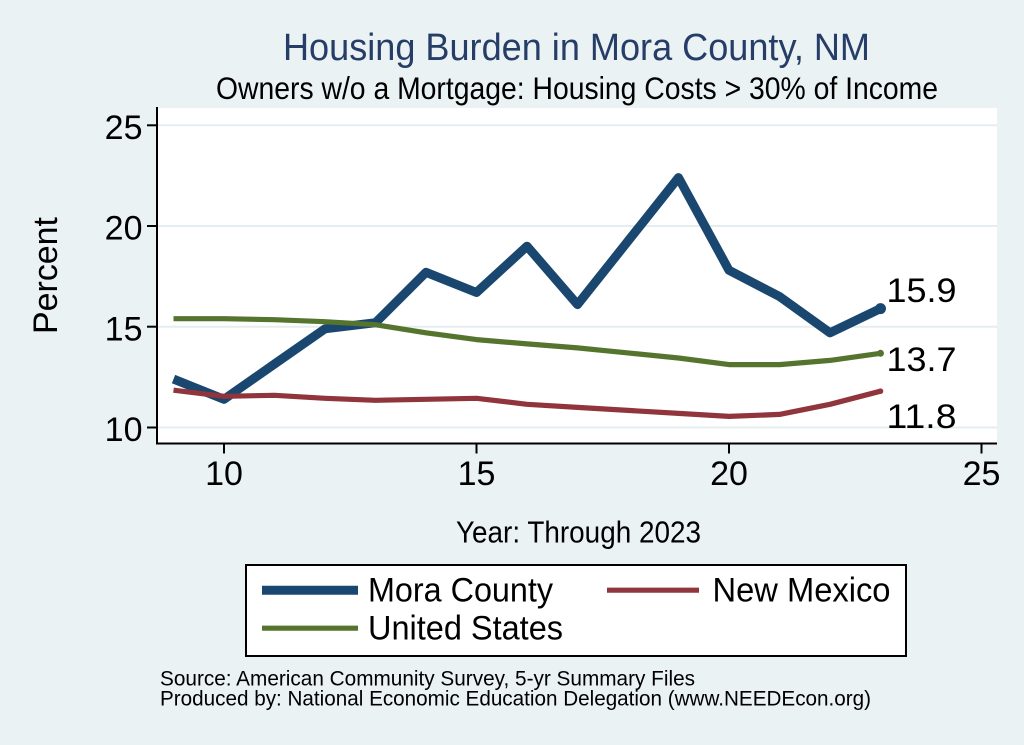 The height and width of the screenshot is (745, 1024). I want to click on svg-text: 15.9, so click(922, 291).